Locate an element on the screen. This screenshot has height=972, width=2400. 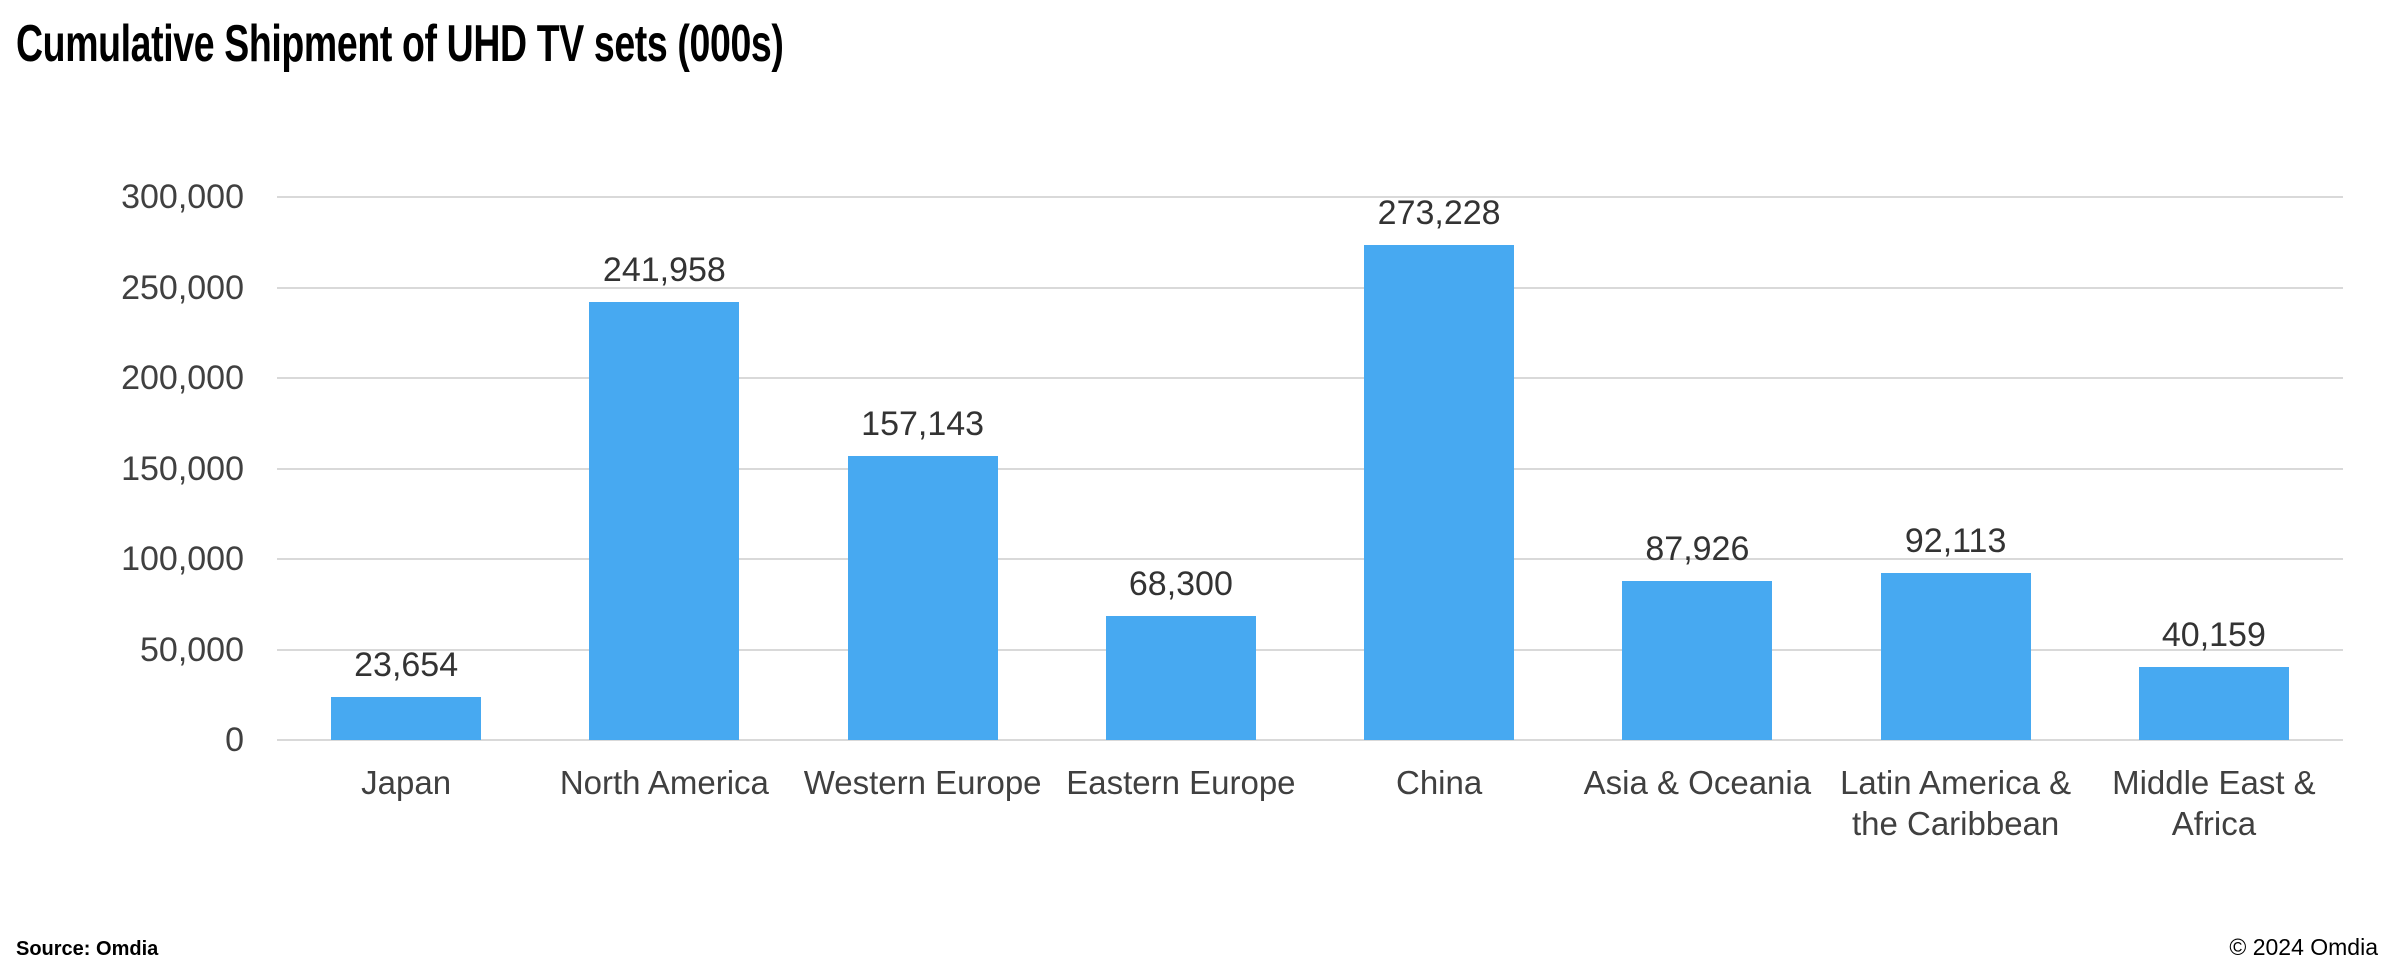
bar-value-label: 68,300 is located at coordinates (1180, 584).